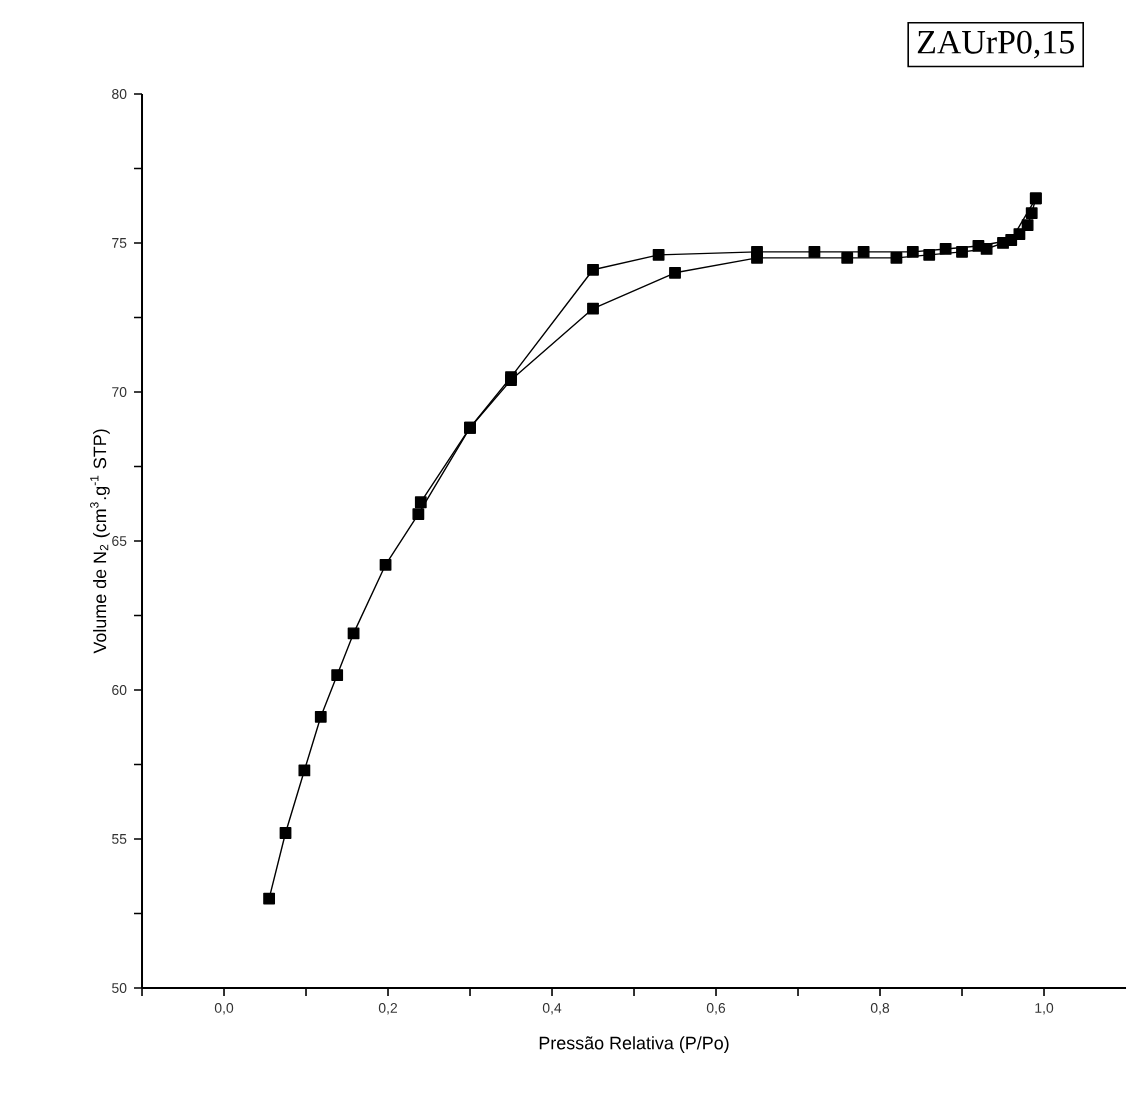 The height and width of the screenshot is (1120, 1130). I want to click on text: ZAUrP0,15, so click(995, 44).